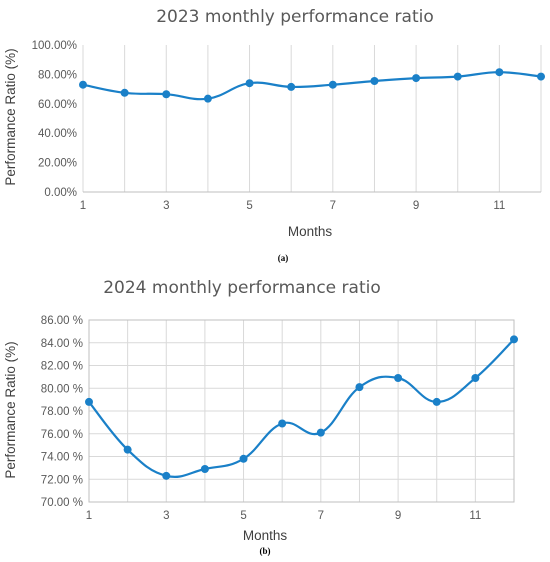  What do you see at coordinates (62, 435) in the screenshot?
I see `y-tick-label: 76.00 %` at bounding box center [62, 435].